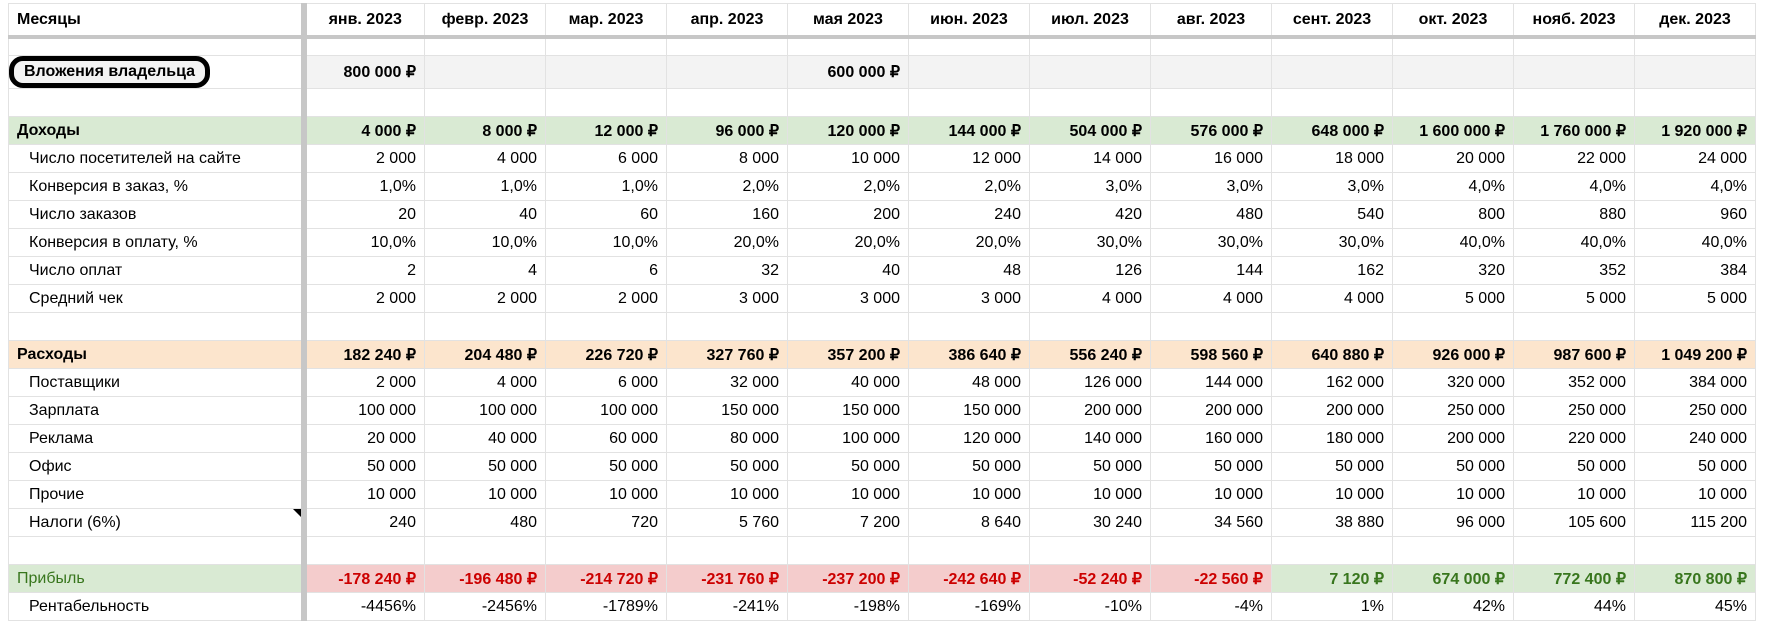 This screenshot has height=639, width=1776. What do you see at coordinates (1332, 21) in the screenshot?
I see `header-month: сент. 2023` at bounding box center [1332, 21].